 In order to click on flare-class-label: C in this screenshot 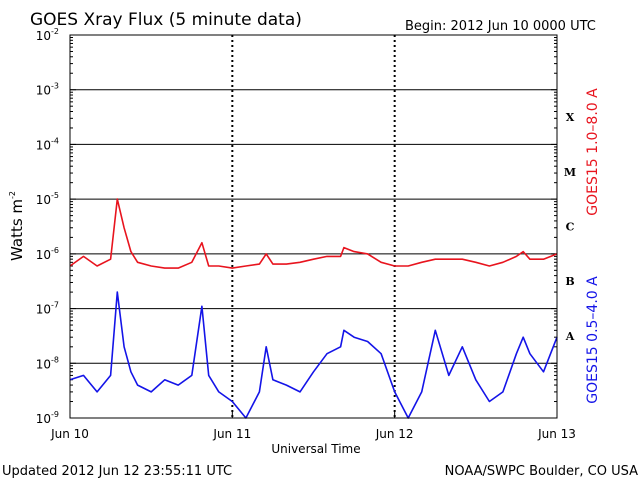, I will do `click(570, 227)`.